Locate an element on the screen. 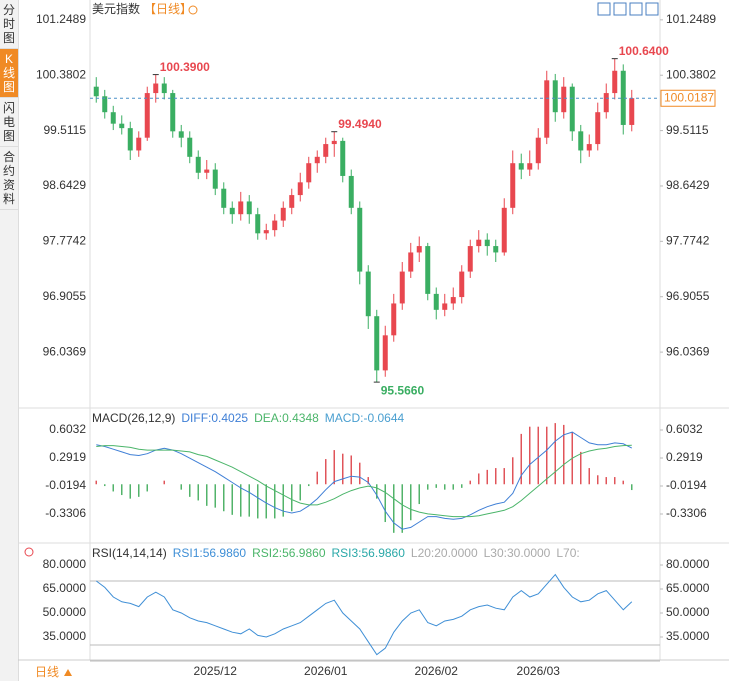 This screenshot has height=681, width=729. y-tick-label: 50.0000 is located at coordinates (65, 612).